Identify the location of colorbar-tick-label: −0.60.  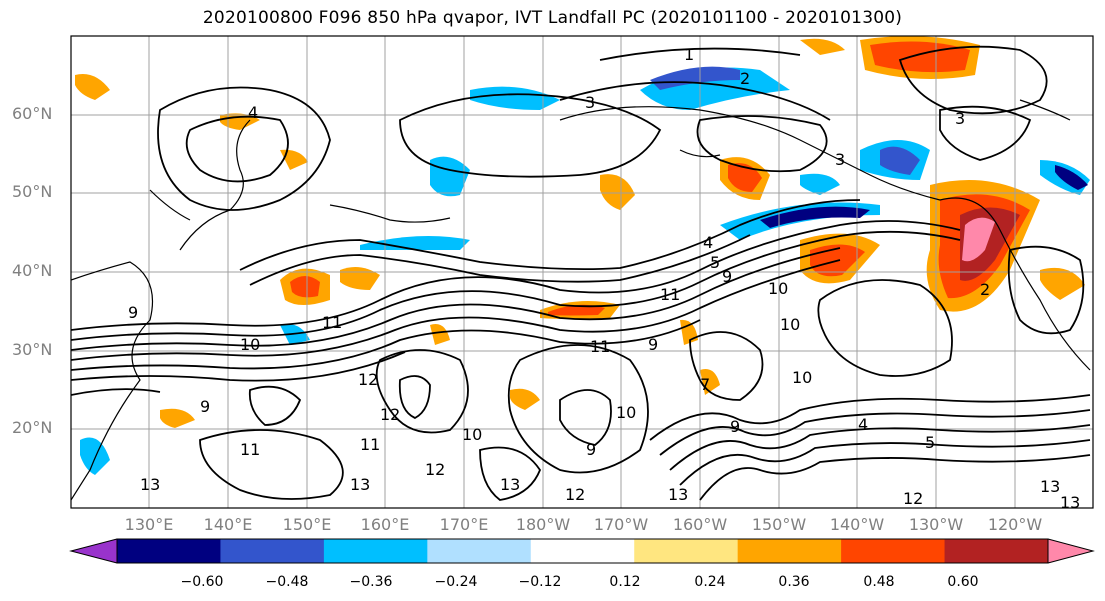
(202, 582).